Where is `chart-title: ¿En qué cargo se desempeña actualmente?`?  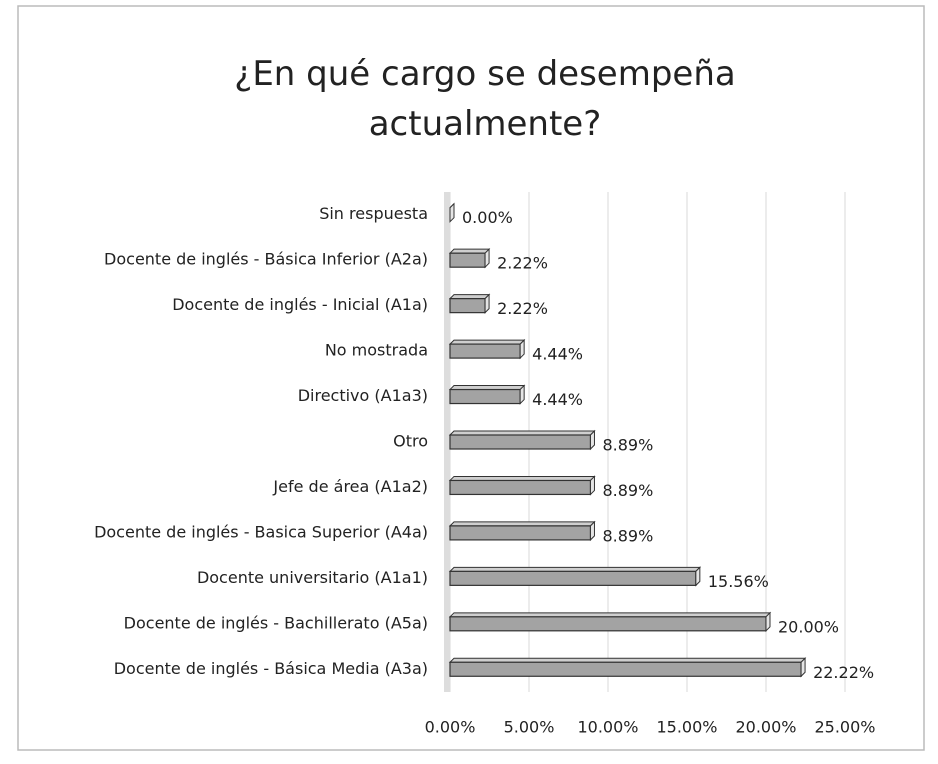
chart-title: ¿En qué cargo se desempeña actualmente? is located at coordinates (484, 99).